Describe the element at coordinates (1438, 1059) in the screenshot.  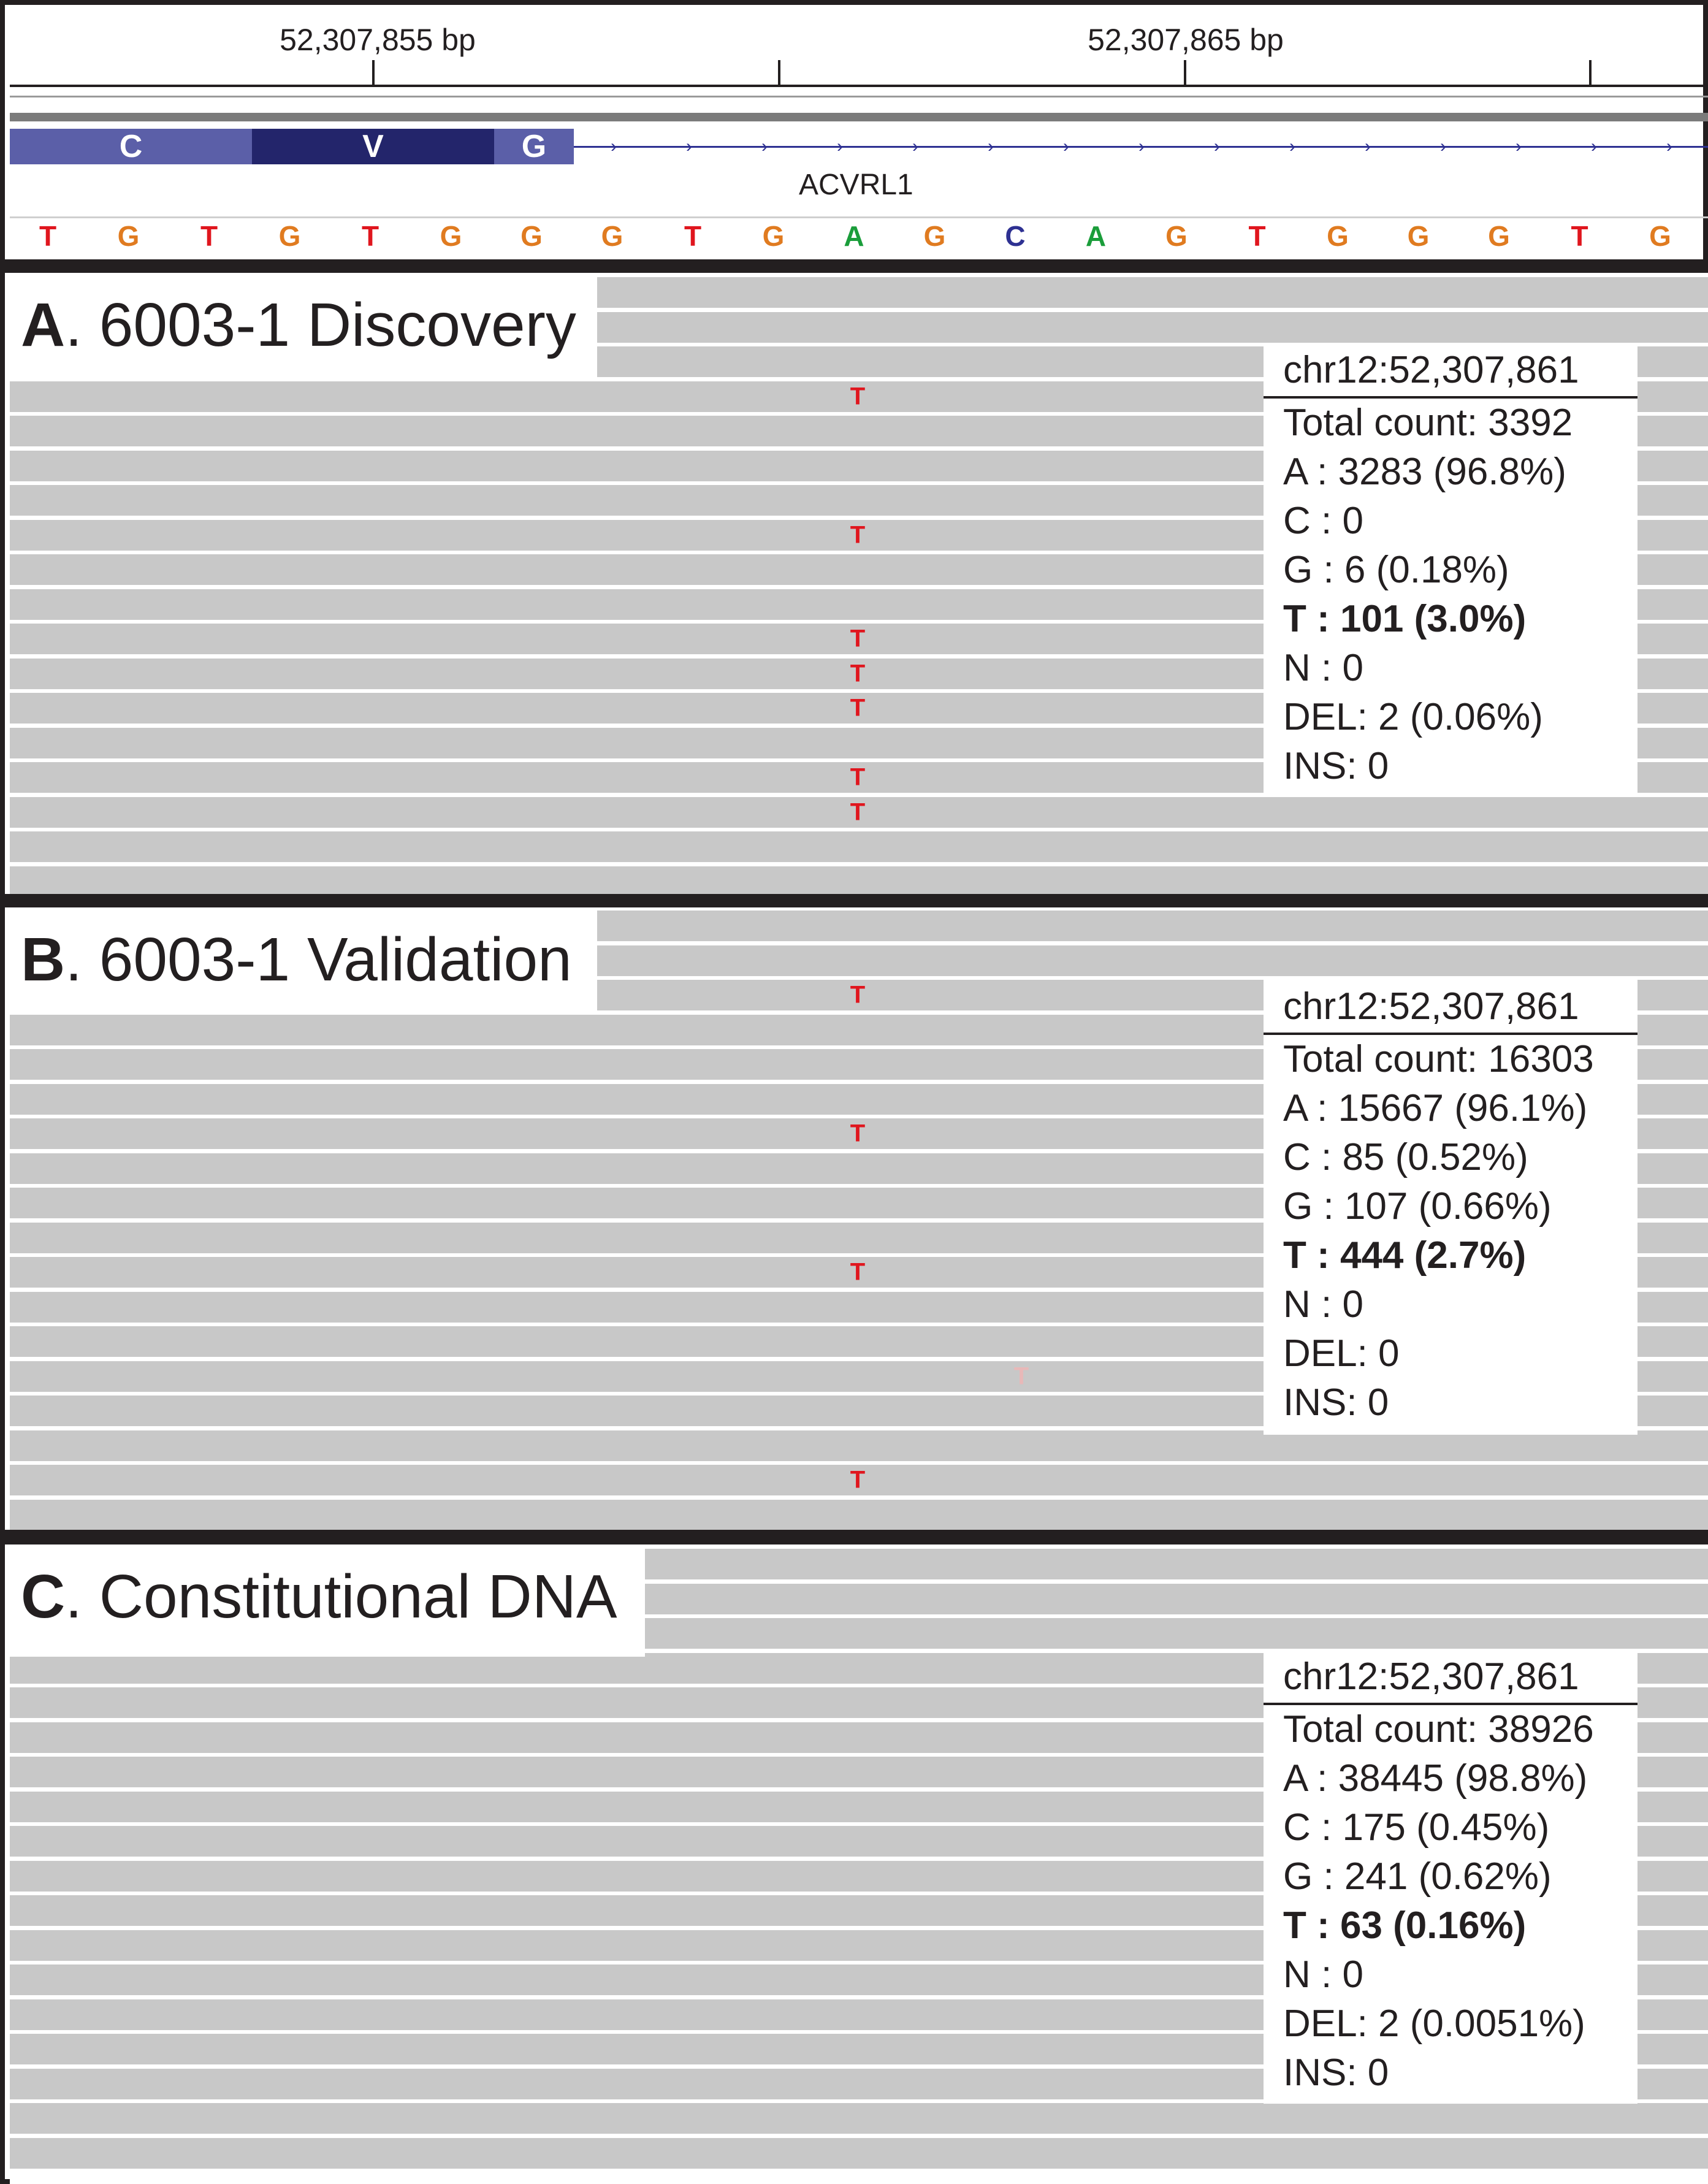
I see `allele-count-line: Total count: 16303` at that location.